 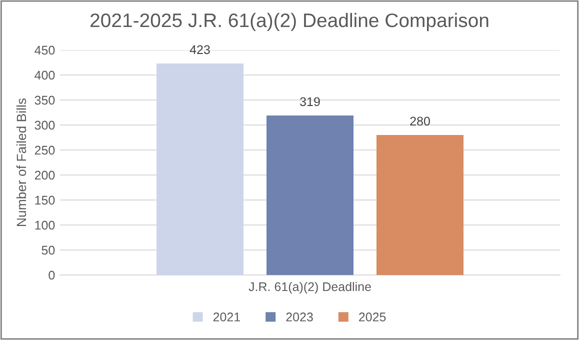 I want to click on y-tick-label: 250, so click(x=44, y=150).